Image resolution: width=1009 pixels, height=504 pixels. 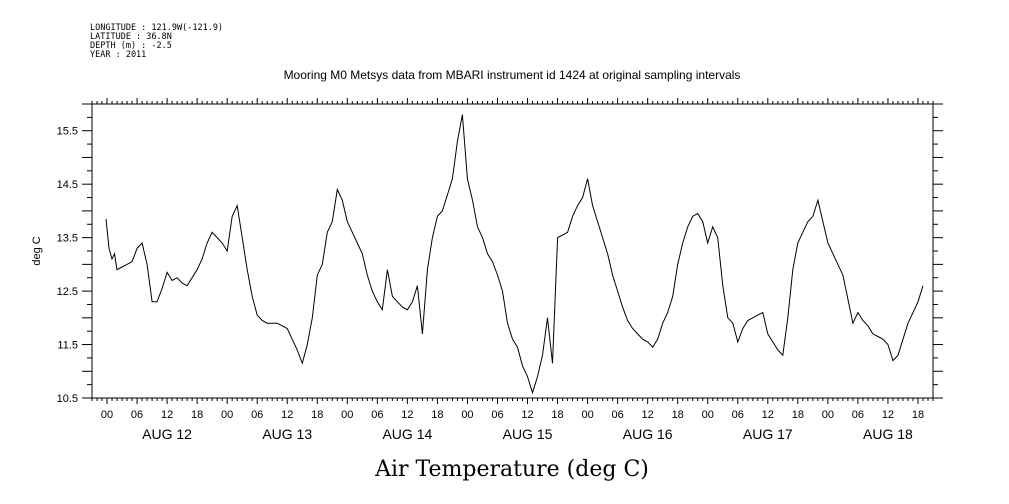 What do you see at coordinates (131, 46) in the screenshot?
I see `depth-label: DEPTH (m) : -2.5` at bounding box center [131, 46].